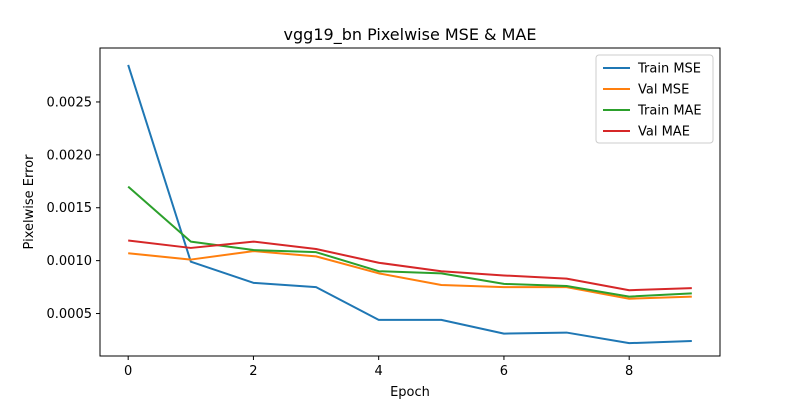  Describe the element at coordinates (70, 102) in the screenshot. I see `y-tick-label: 0.0025` at that location.